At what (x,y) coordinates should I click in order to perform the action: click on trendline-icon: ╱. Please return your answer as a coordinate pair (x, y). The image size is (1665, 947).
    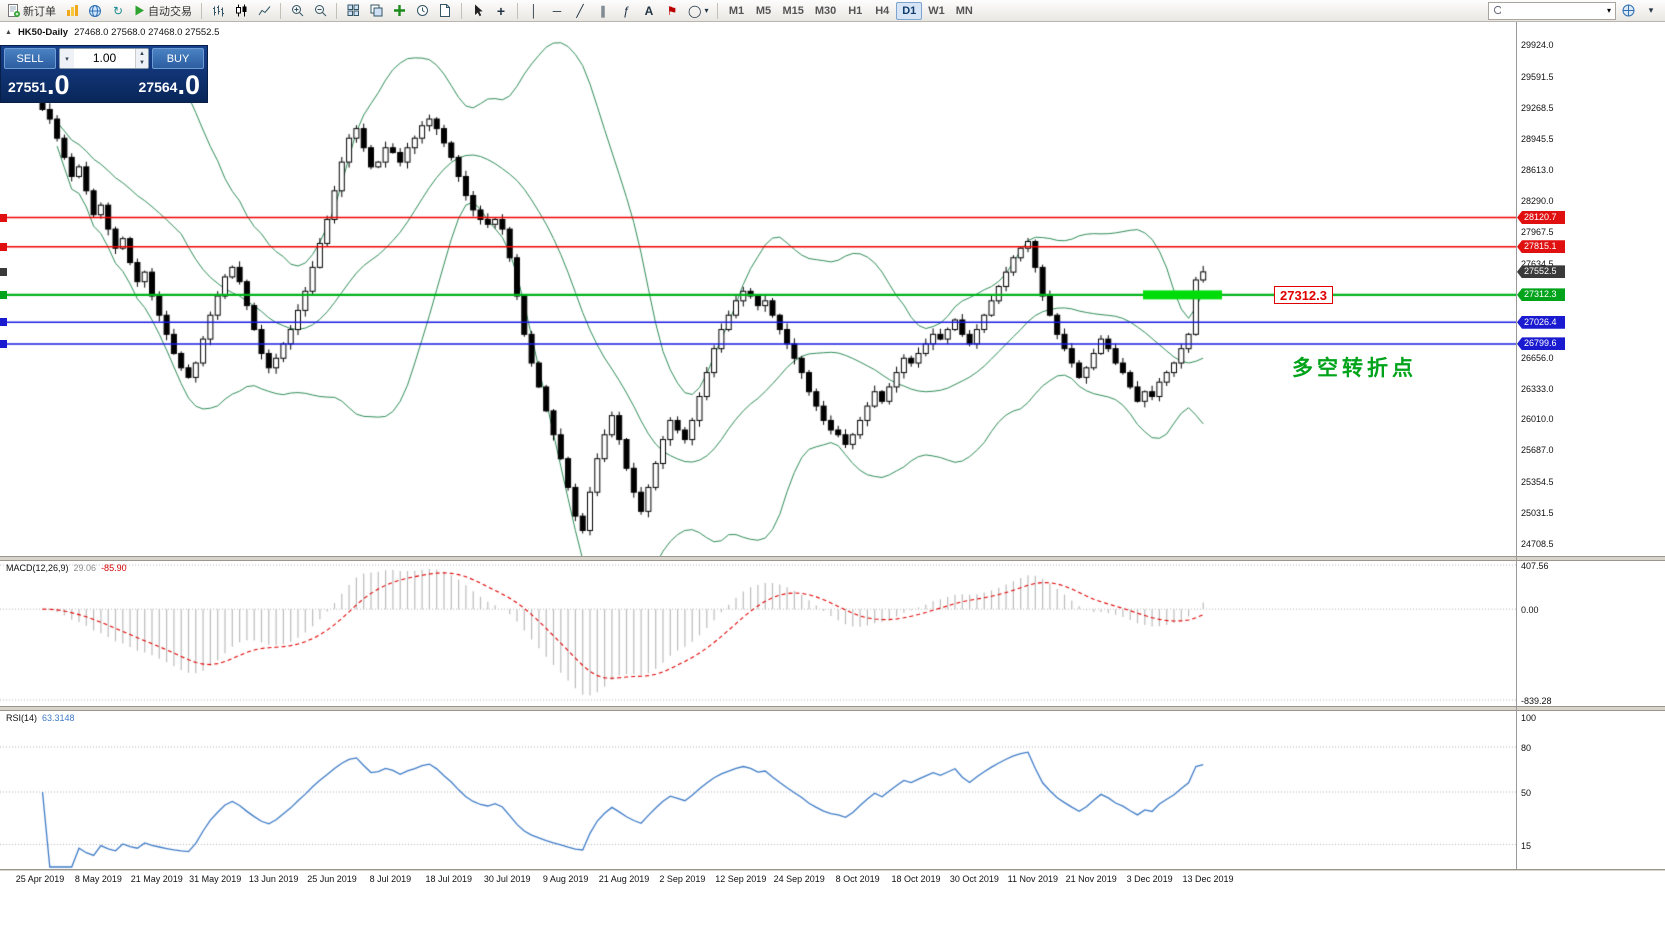
    Looking at the image, I should click on (580, 10).